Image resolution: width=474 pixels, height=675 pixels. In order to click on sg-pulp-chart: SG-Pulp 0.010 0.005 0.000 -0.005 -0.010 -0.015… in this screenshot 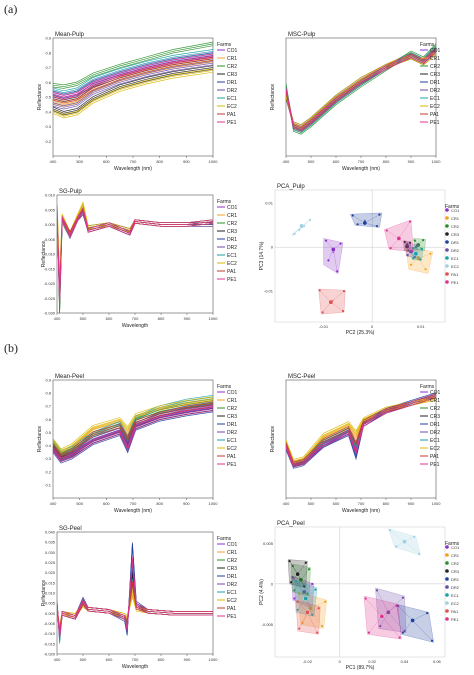, I will do `click(140, 259)`.